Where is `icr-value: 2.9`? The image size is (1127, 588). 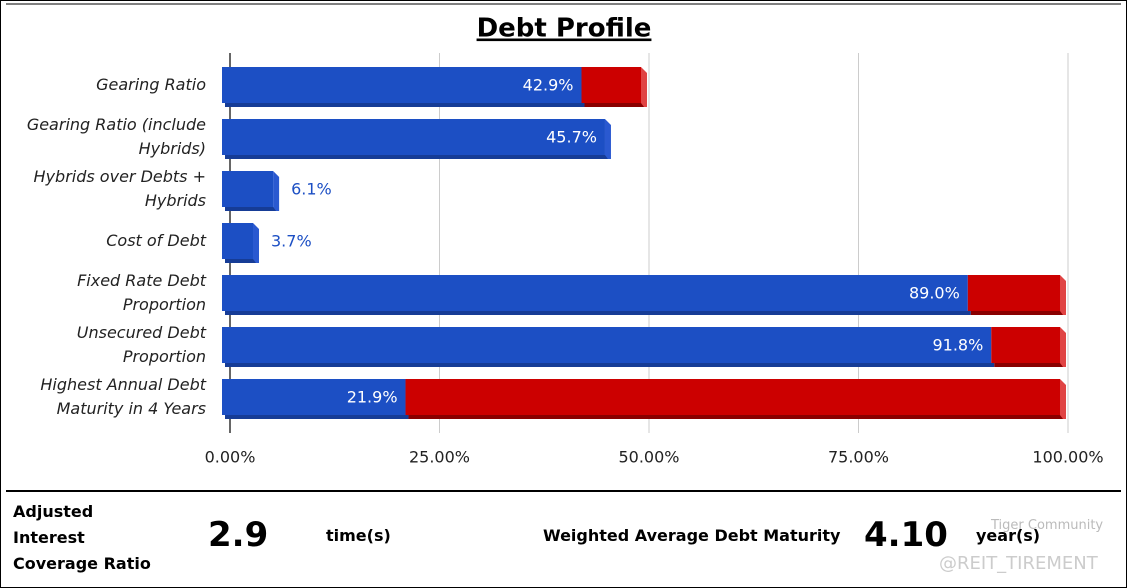
icr-value: 2.9 is located at coordinates (238, 535).